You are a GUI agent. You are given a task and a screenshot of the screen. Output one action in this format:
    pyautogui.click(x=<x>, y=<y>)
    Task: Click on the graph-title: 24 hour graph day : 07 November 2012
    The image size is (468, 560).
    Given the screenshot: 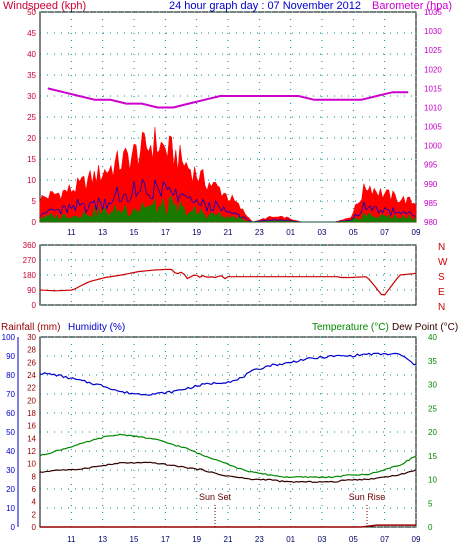 What is the action you would take?
    pyautogui.click(x=265, y=6)
    